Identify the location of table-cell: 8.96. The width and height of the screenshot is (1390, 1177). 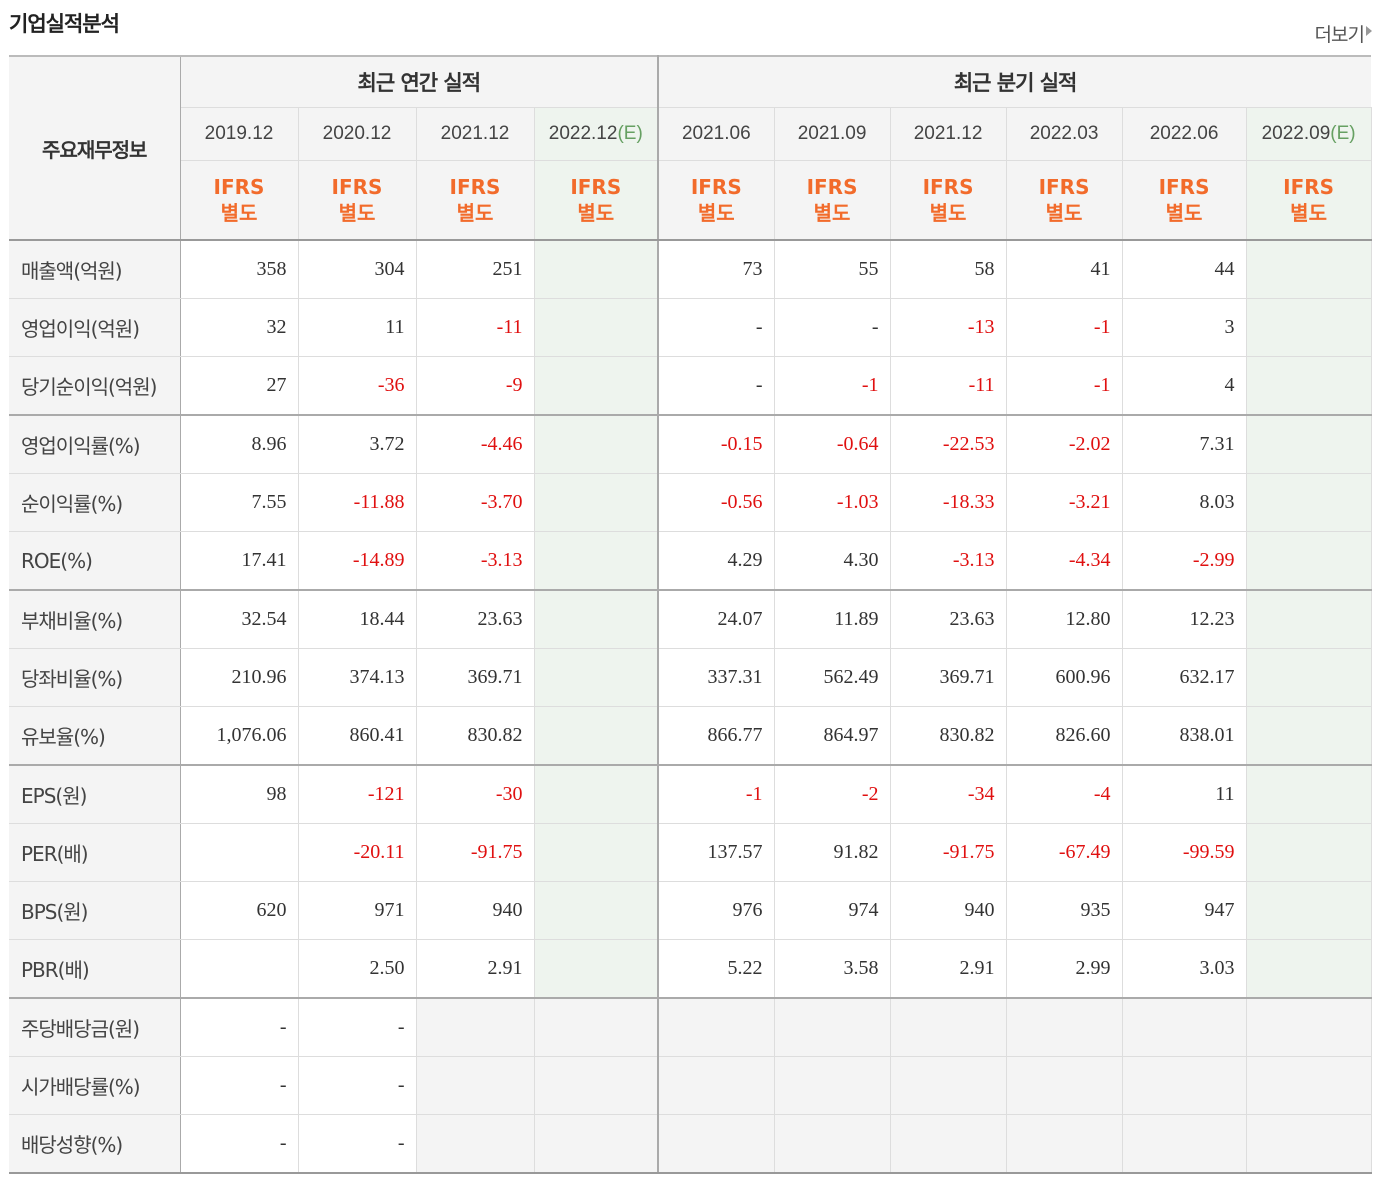
(239, 444).